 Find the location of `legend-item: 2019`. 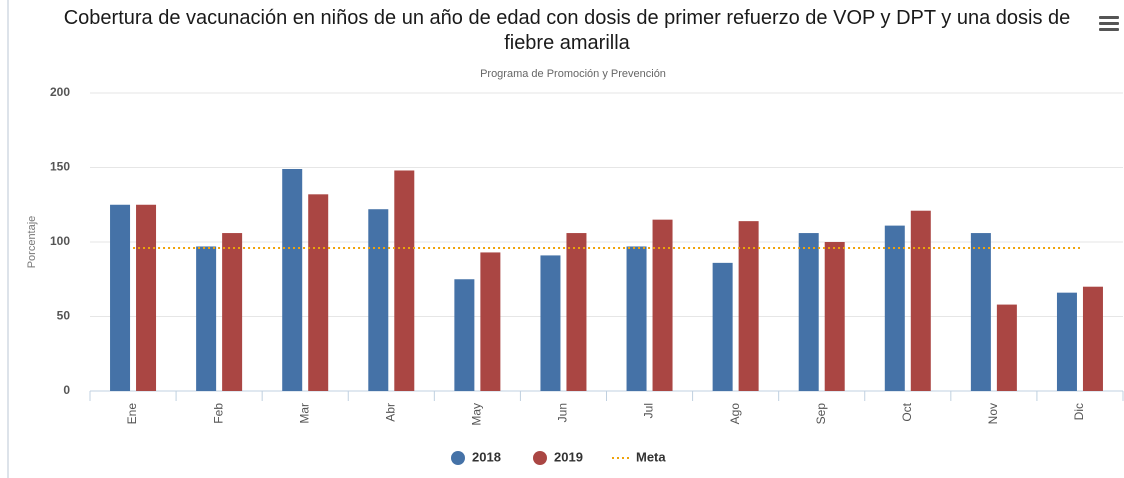

legend-item: 2019 is located at coordinates (558, 457).